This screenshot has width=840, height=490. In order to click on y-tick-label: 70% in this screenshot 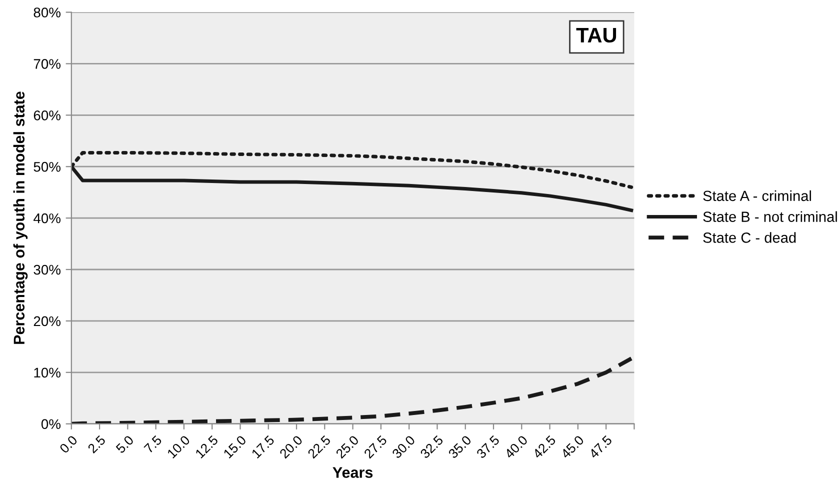, I will do `click(47, 64)`.